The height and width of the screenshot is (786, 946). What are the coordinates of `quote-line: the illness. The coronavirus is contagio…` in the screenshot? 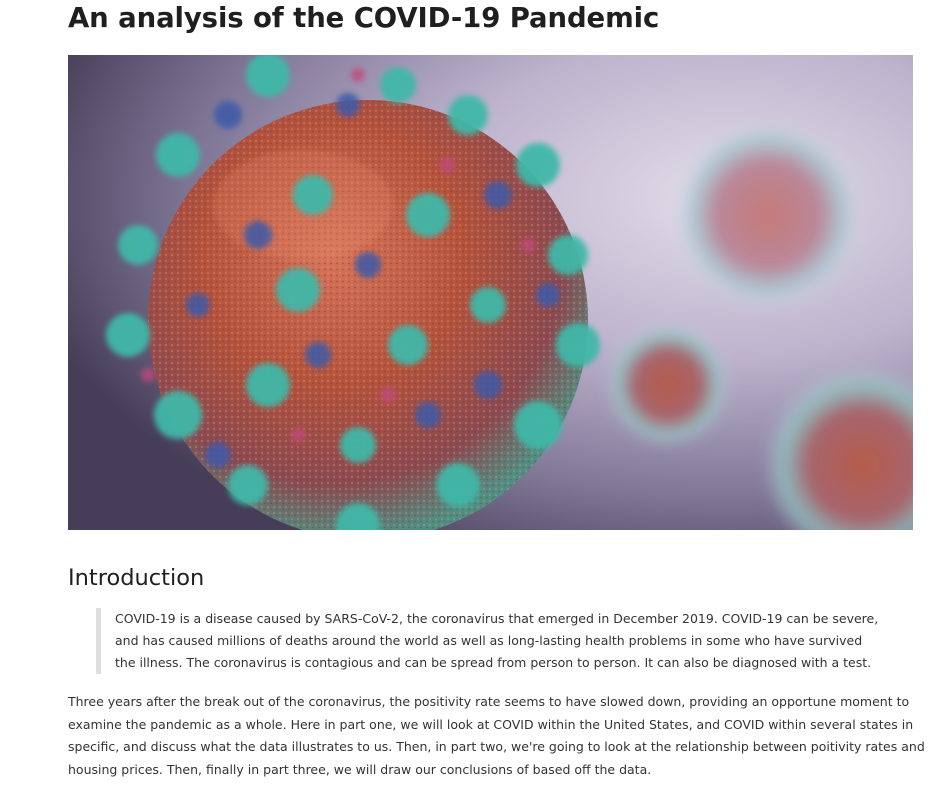 It's located at (493, 662).